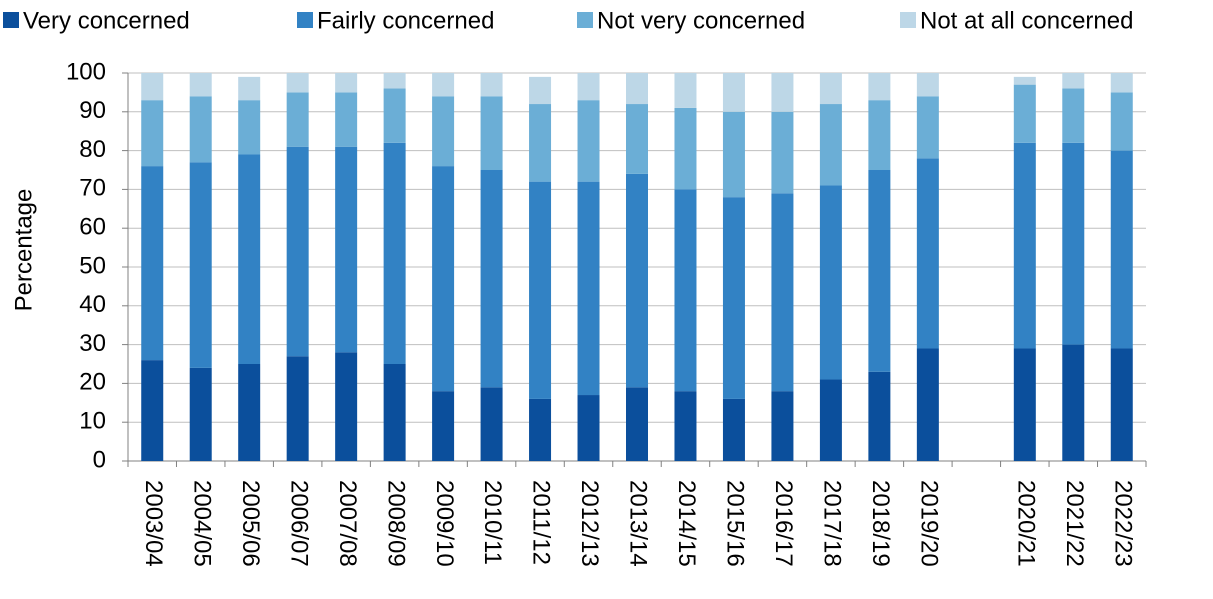 This screenshot has height=599, width=1213. What do you see at coordinates (92, 382) in the screenshot?
I see `y-tick-label: 20` at bounding box center [92, 382].